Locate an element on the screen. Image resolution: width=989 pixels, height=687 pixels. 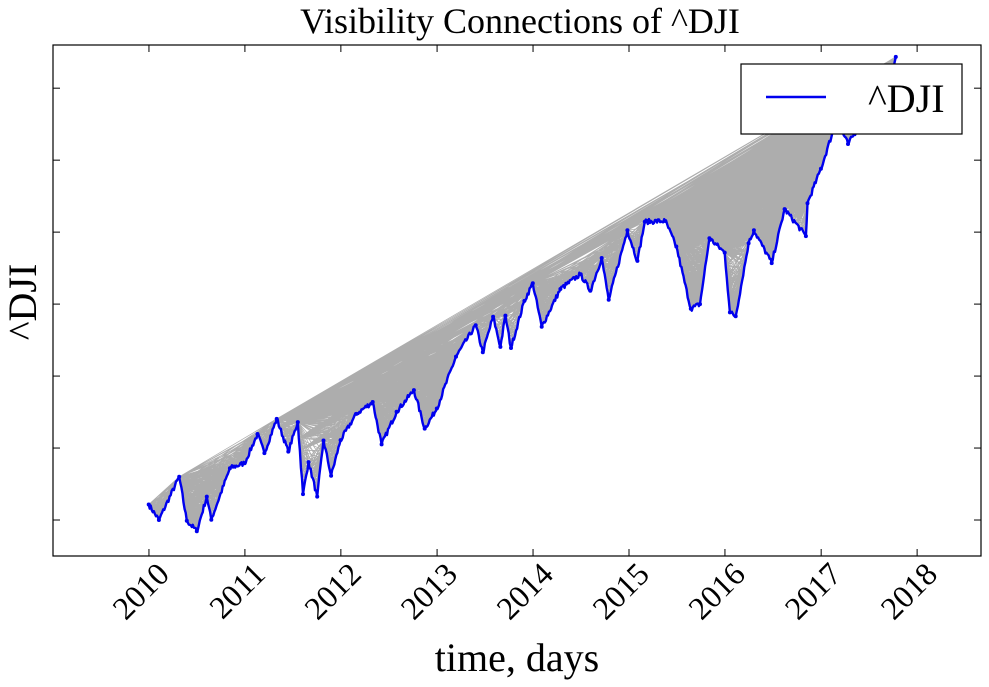
x-axis-label: time, days is located at coordinates (517, 657).